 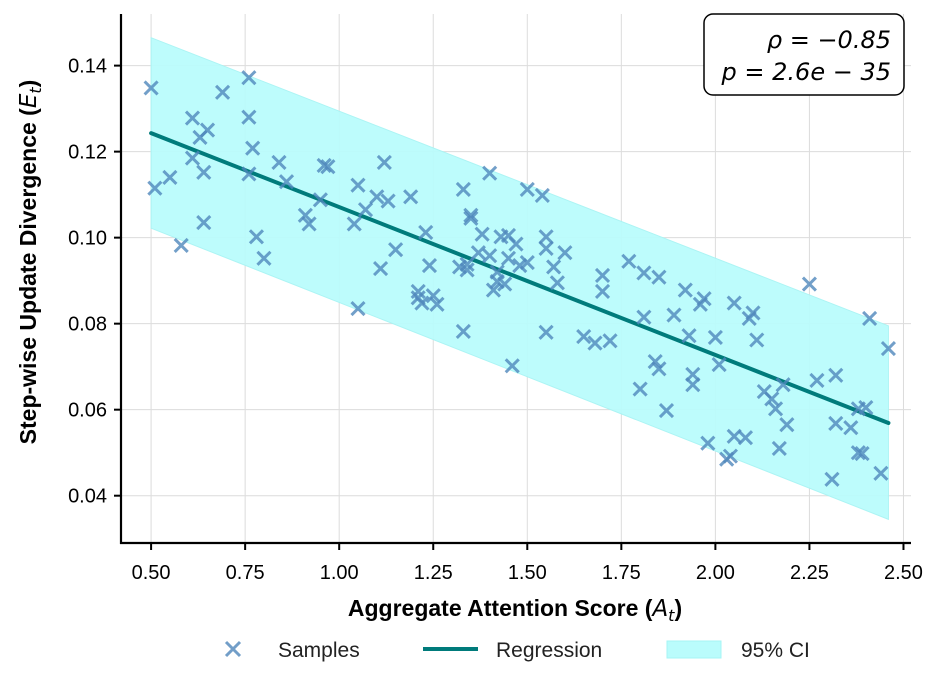 I want to click on legend-item-ci: 95% CI, so click(x=738, y=650).